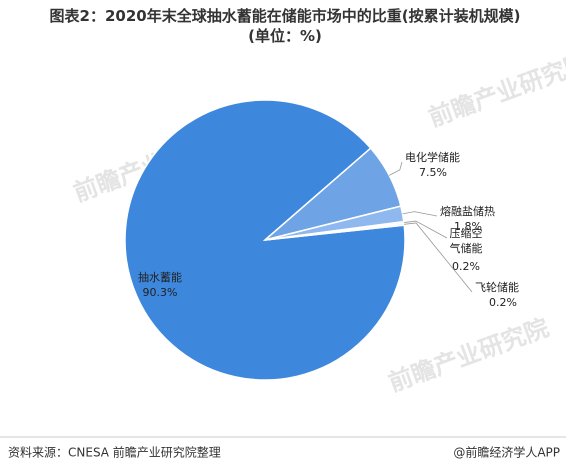 The image size is (566, 473). What do you see at coordinates (114, 452) in the screenshot?
I see `source: 资料来源：CNESA 前瞻产业研究院整理` at bounding box center [114, 452].